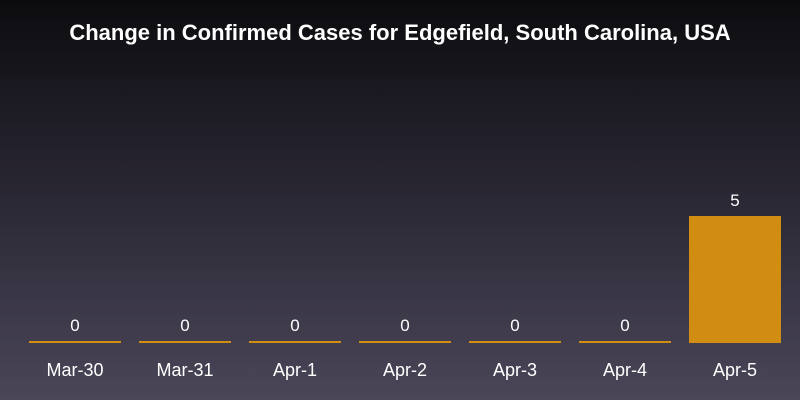  What do you see at coordinates (624, 325) in the screenshot?
I see `data-label-apr-4: 0` at bounding box center [624, 325].